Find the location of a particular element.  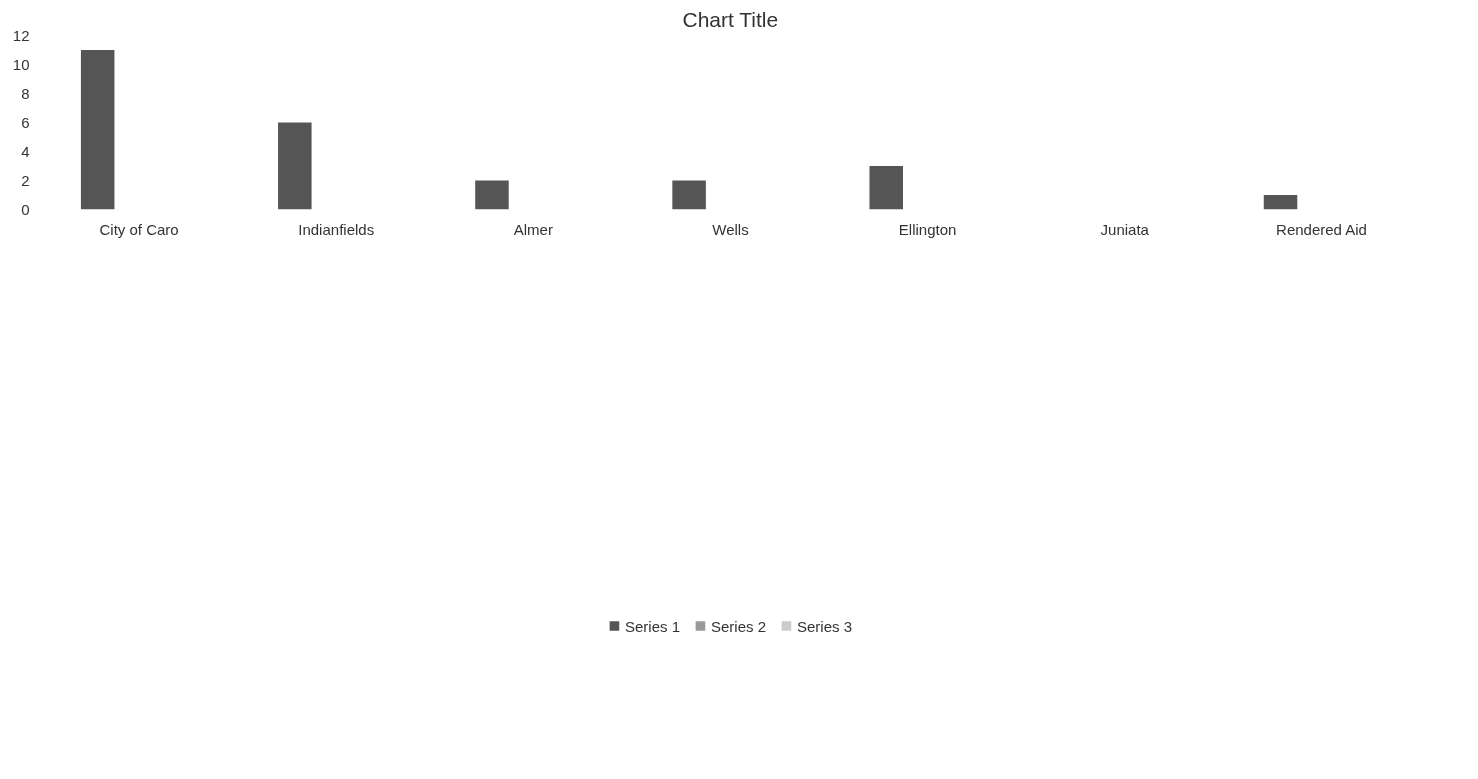

y-tick-label: 0 is located at coordinates (25, 209).